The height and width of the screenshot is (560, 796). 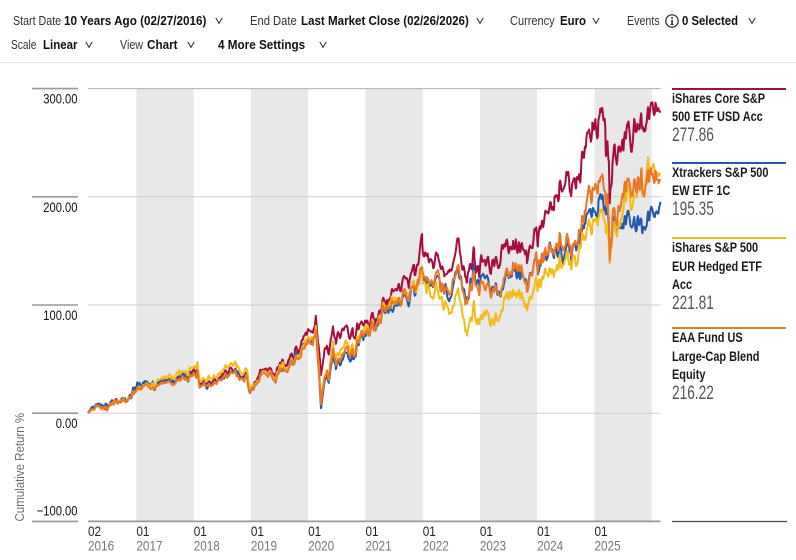 What do you see at coordinates (321, 546) in the screenshot?
I see `svg-text: 2020` at bounding box center [321, 546].